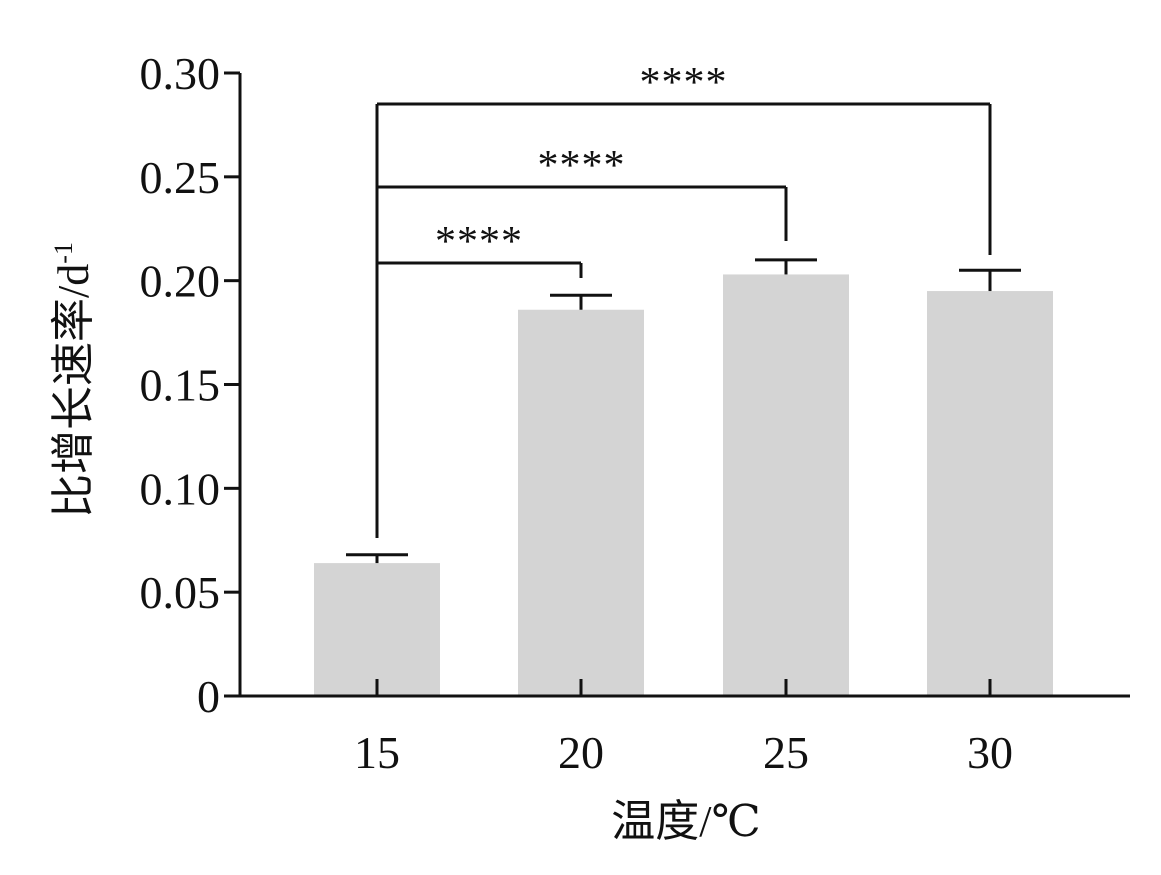  I want to click on y-tick-label: 0.05, so click(180, 592).